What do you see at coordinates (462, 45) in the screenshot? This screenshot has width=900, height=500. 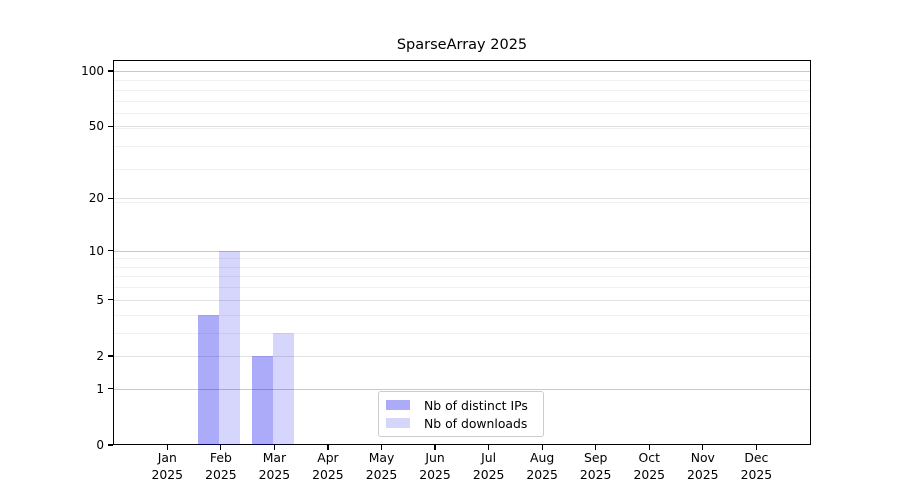 I see `chart-title: SparseArray 2025` at bounding box center [462, 45].